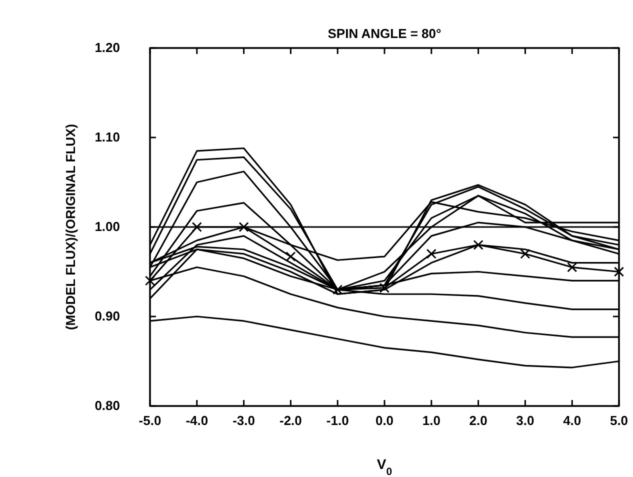 This screenshot has height=477, width=633. What do you see at coordinates (244, 420) in the screenshot?
I see `x-tick-label: -3.0` at bounding box center [244, 420].